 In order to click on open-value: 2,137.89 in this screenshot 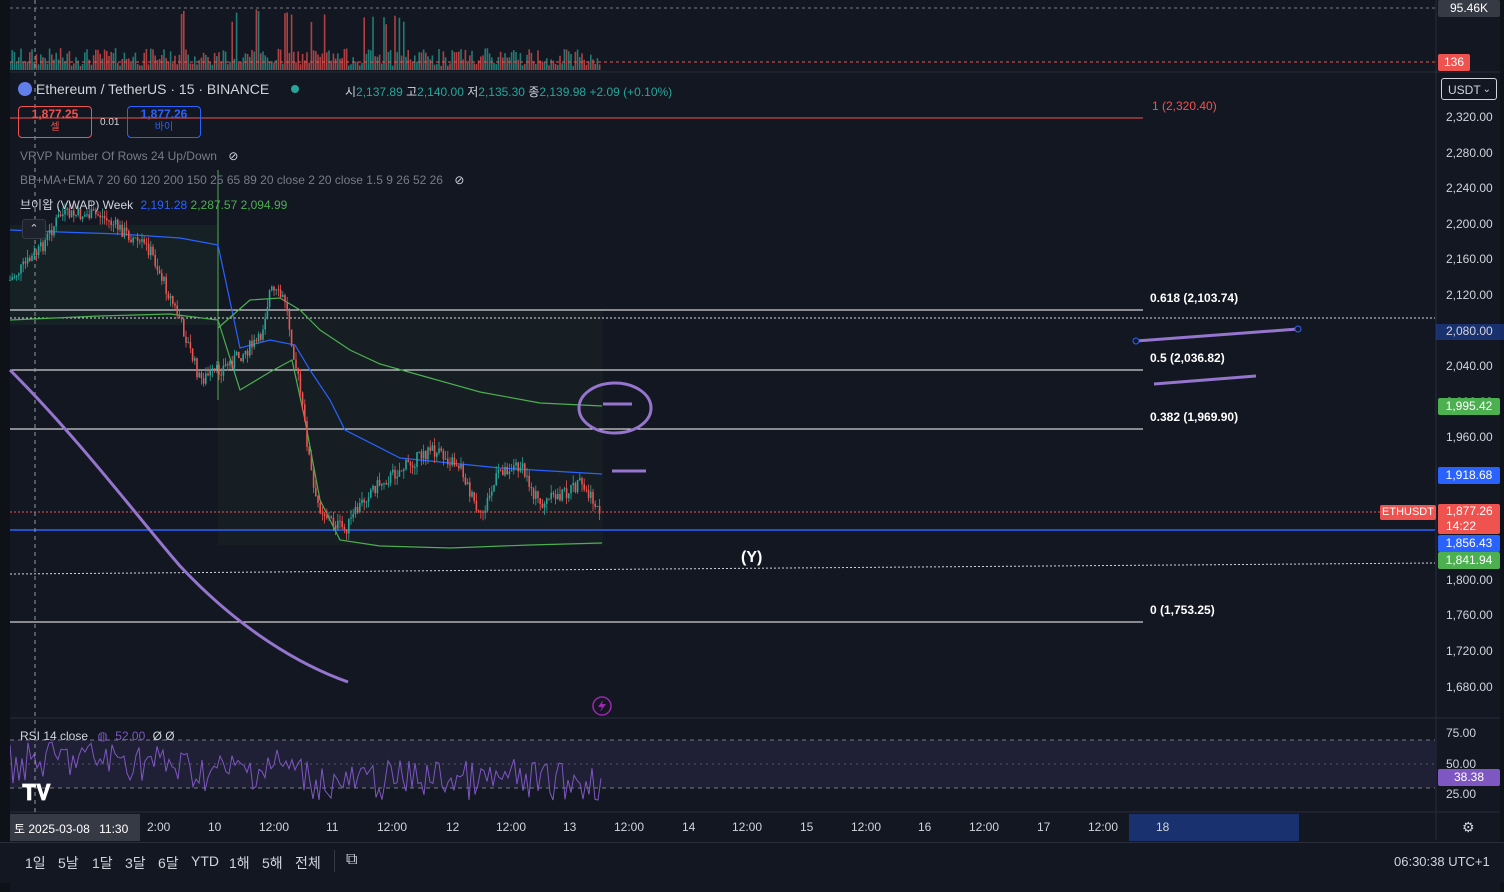, I will do `click(379, 92)`.